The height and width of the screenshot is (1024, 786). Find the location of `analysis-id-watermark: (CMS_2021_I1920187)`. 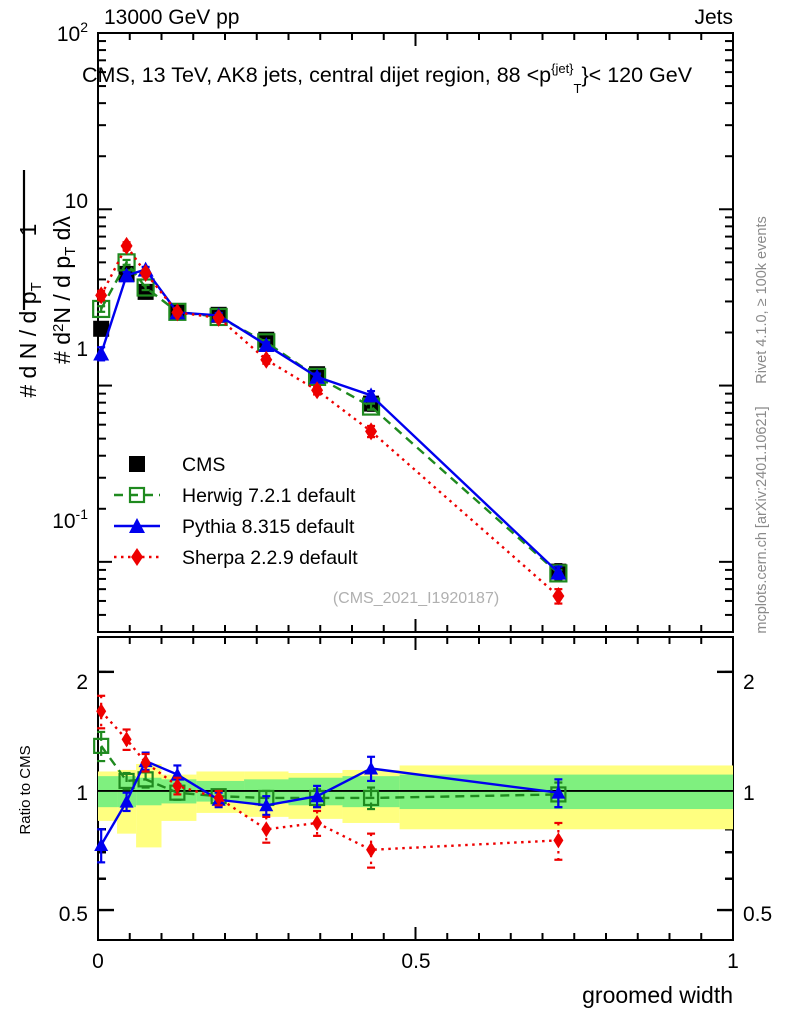

analysis-id-watermark: (CMS_2021_I1920187) is located at coordinates (416, 598).